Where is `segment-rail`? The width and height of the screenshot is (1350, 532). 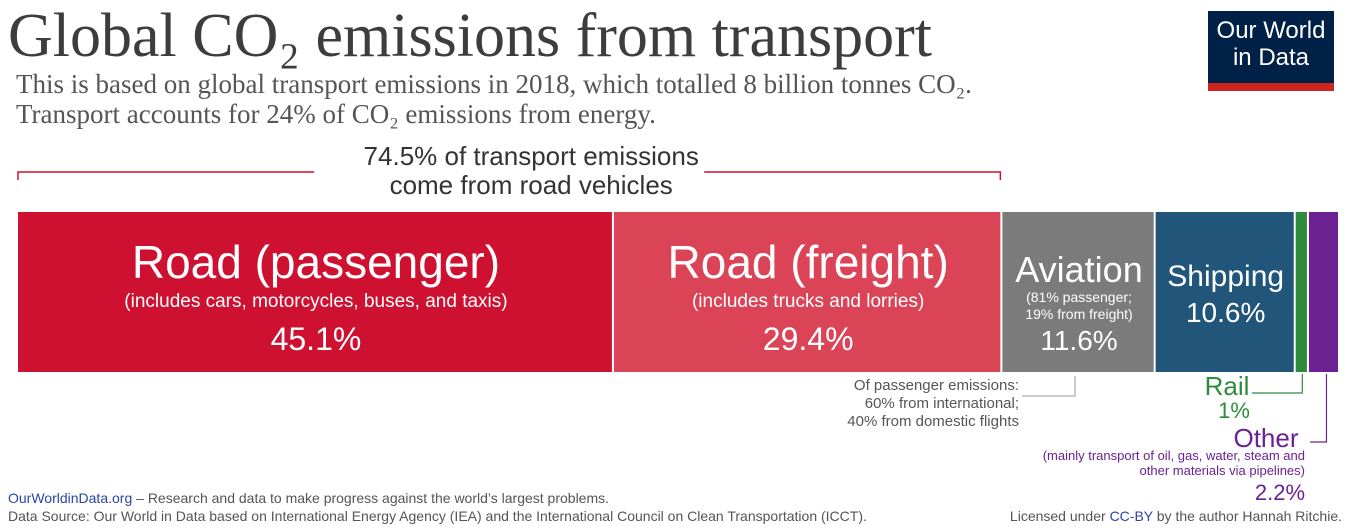 segment-rail is located at coordinates (1301, 292).